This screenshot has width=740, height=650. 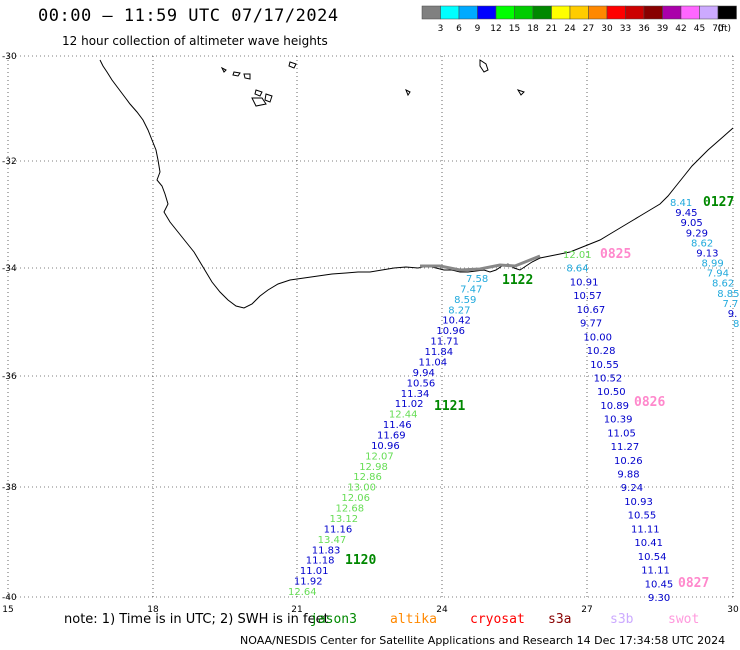 What do you see at coordinates (533, 29) in the screenshot?
I see `legend-label: 18` at bounding box center [533, 29].